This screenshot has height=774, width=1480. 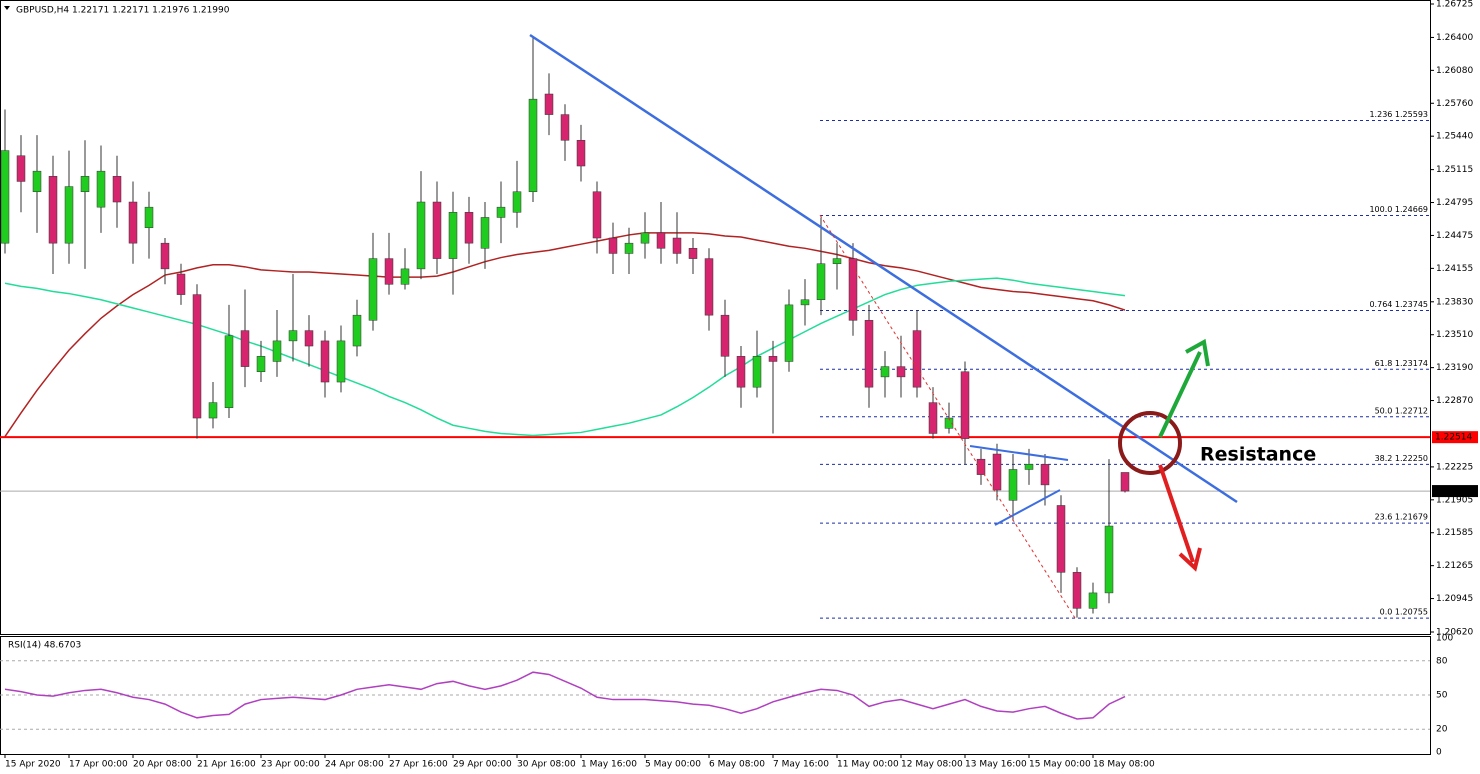 What do you see at coordinates (1454, 401) in the screenshot?
I see `y-tick-label: 1.22870` at bounding box center [1454, 401].